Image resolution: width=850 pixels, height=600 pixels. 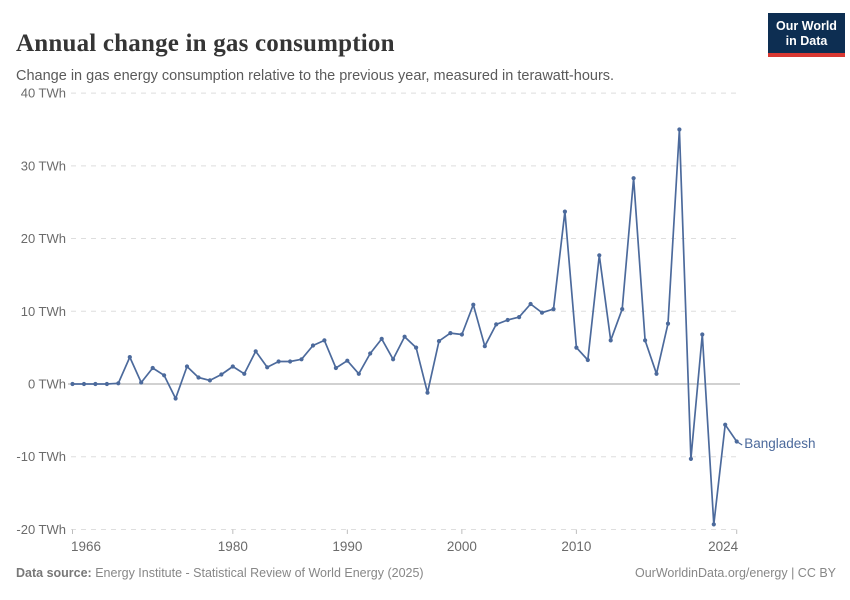 What do you see at coordinates (86, 546) in the screenshot?
I see `x-axis-tick-label: 1966` at bounding box center [86, 546].